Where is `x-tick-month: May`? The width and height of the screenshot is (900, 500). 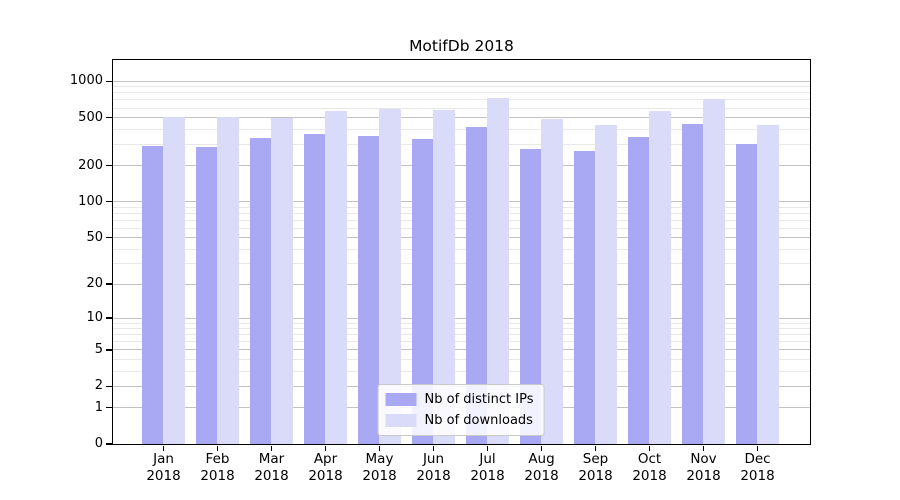
x-tick-month: May is located at coordinates (379, 459).